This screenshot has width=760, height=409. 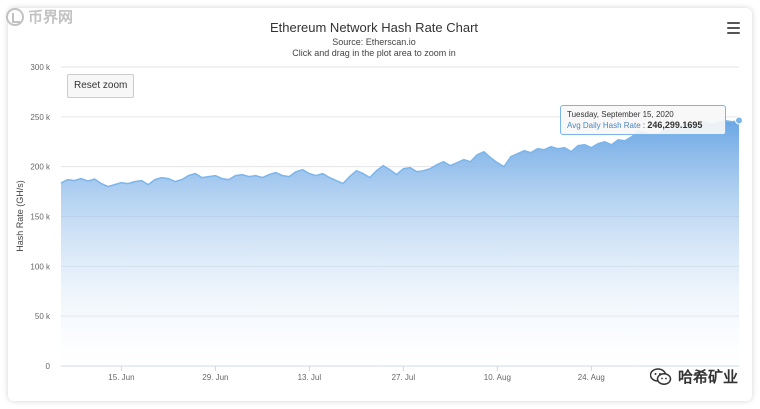 What do you see at coordinates (739, 120) in the screenshot?
I see `hover-point` at bounding box center [739, 120].